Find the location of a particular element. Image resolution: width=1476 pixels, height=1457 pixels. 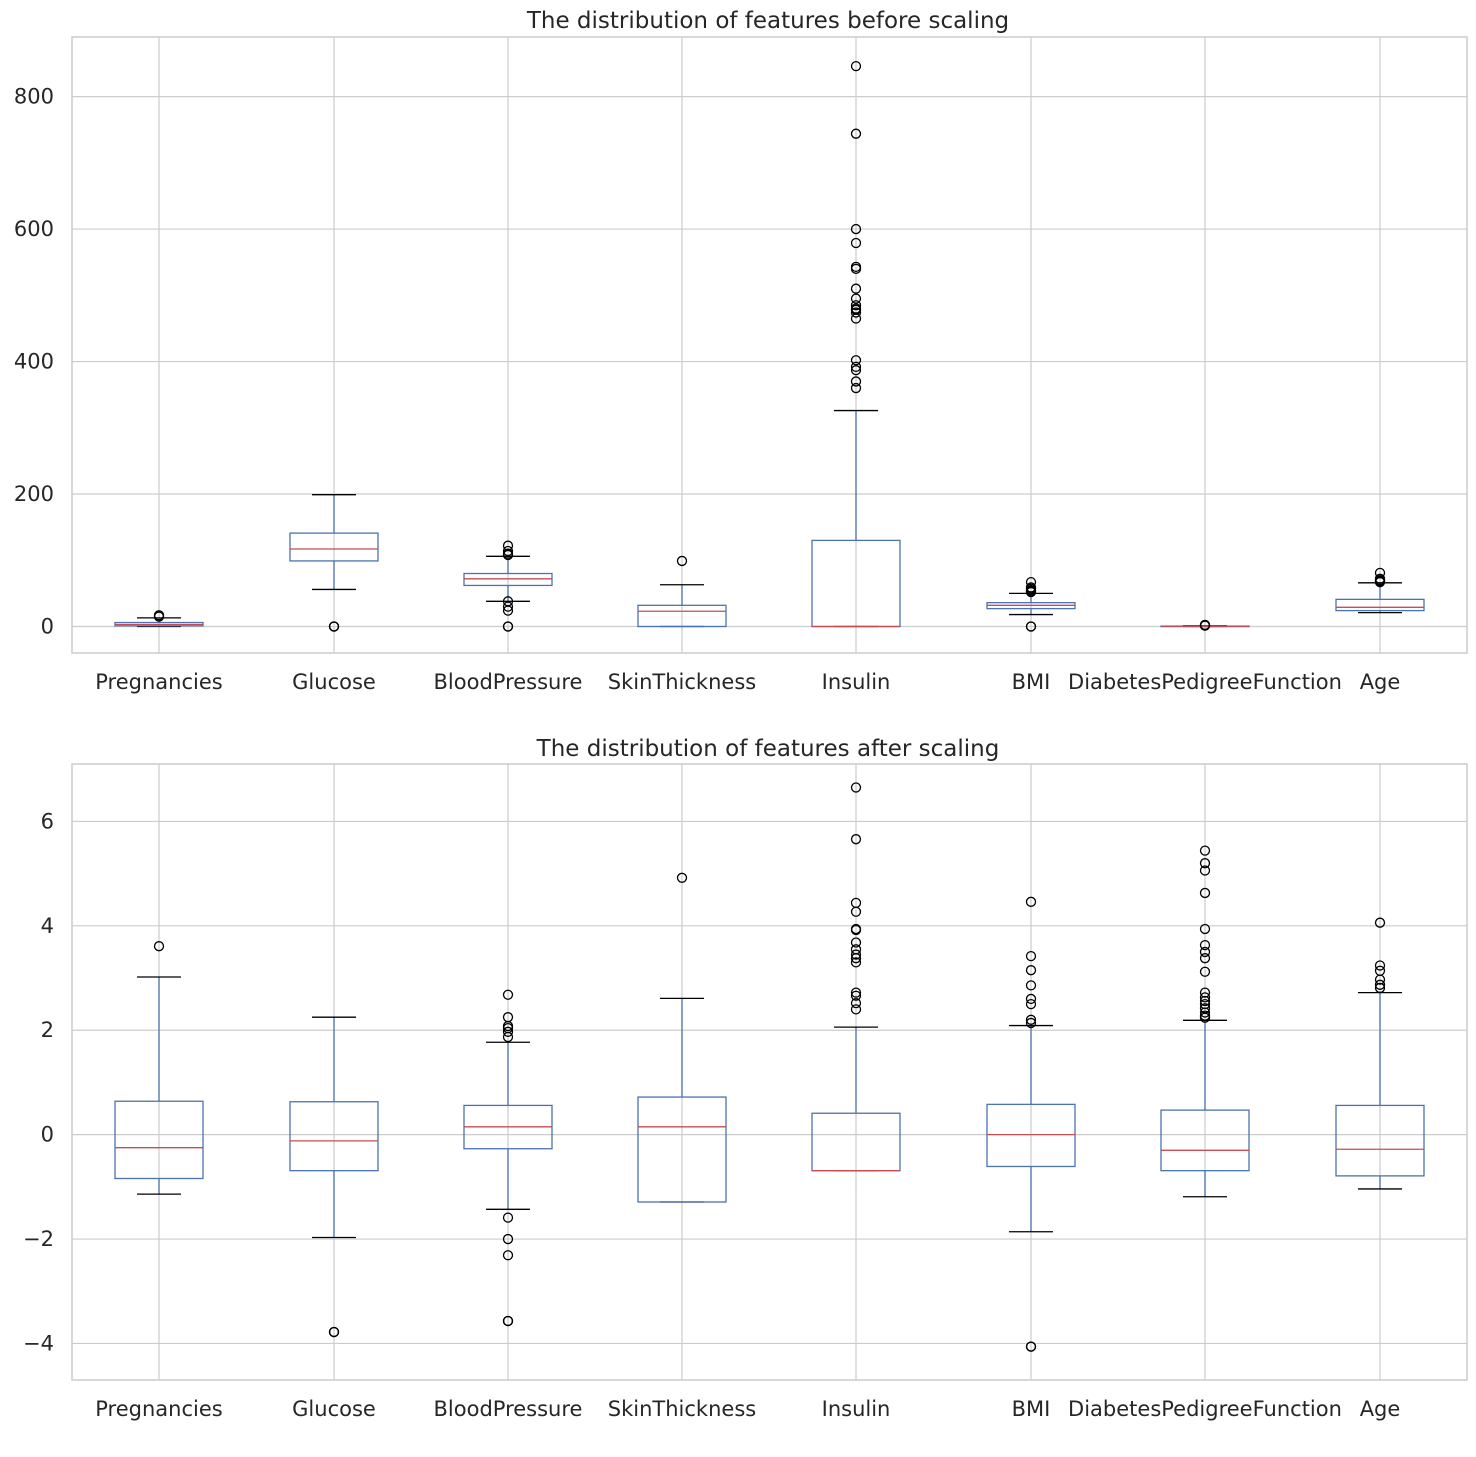

box-skinthickness is located at coordinates (682, 591).